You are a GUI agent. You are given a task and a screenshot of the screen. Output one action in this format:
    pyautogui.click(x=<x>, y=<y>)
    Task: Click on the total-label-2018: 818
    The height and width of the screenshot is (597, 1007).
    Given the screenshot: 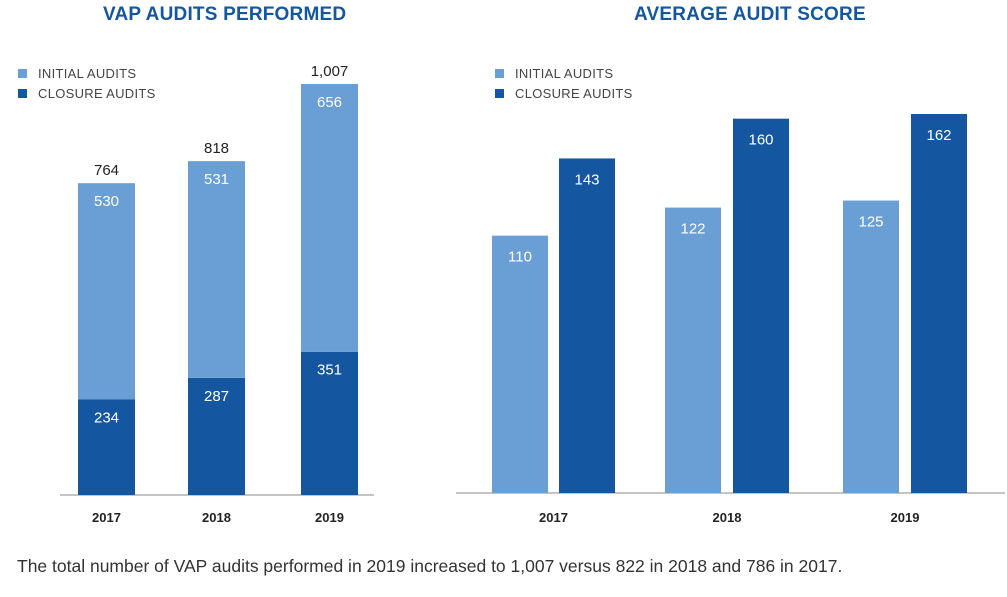 What is the action you would take?
    pyautogui.click(x=216, y=148)
    